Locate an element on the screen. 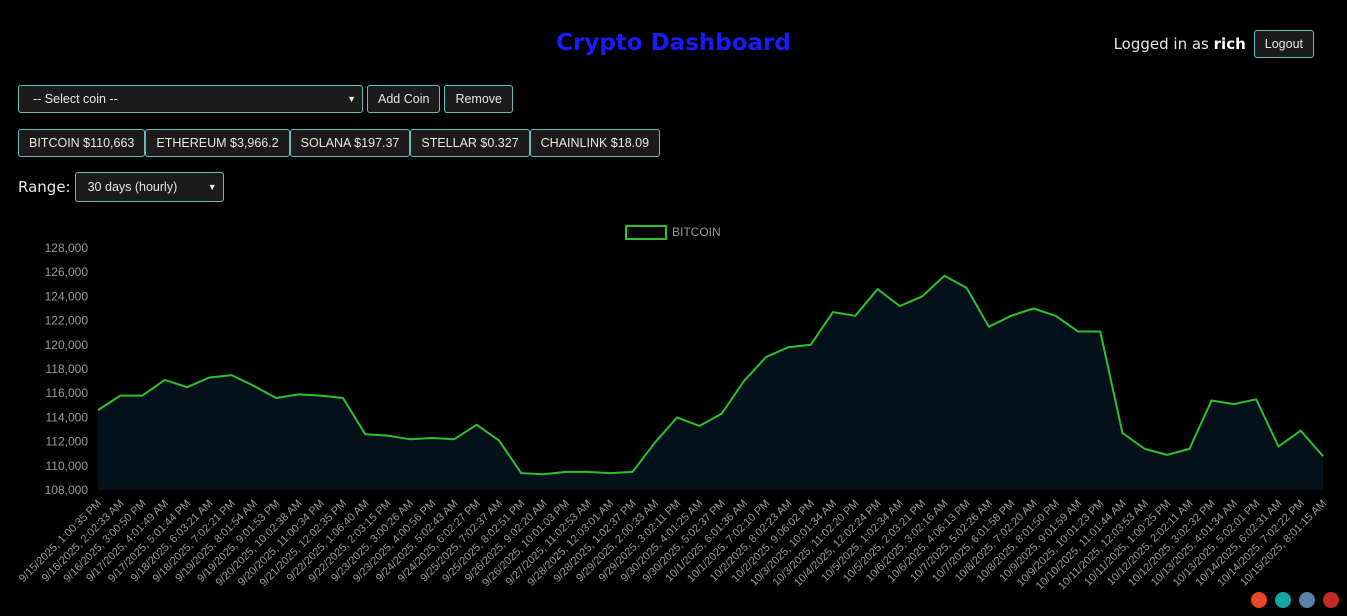 Image resolution: width=1347 pixels, height=616 pixels. range-control: Range: 30 days (hourly) ▼ is located at coordinates (121, 187).